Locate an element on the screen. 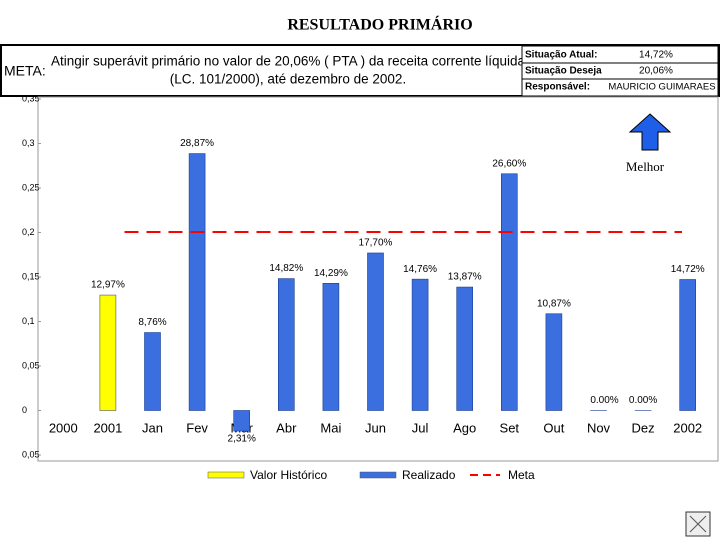 Image resolution: width=720 pixels, height=545 pixels. value-label: 10,87% is located at coordinates (554, 303).